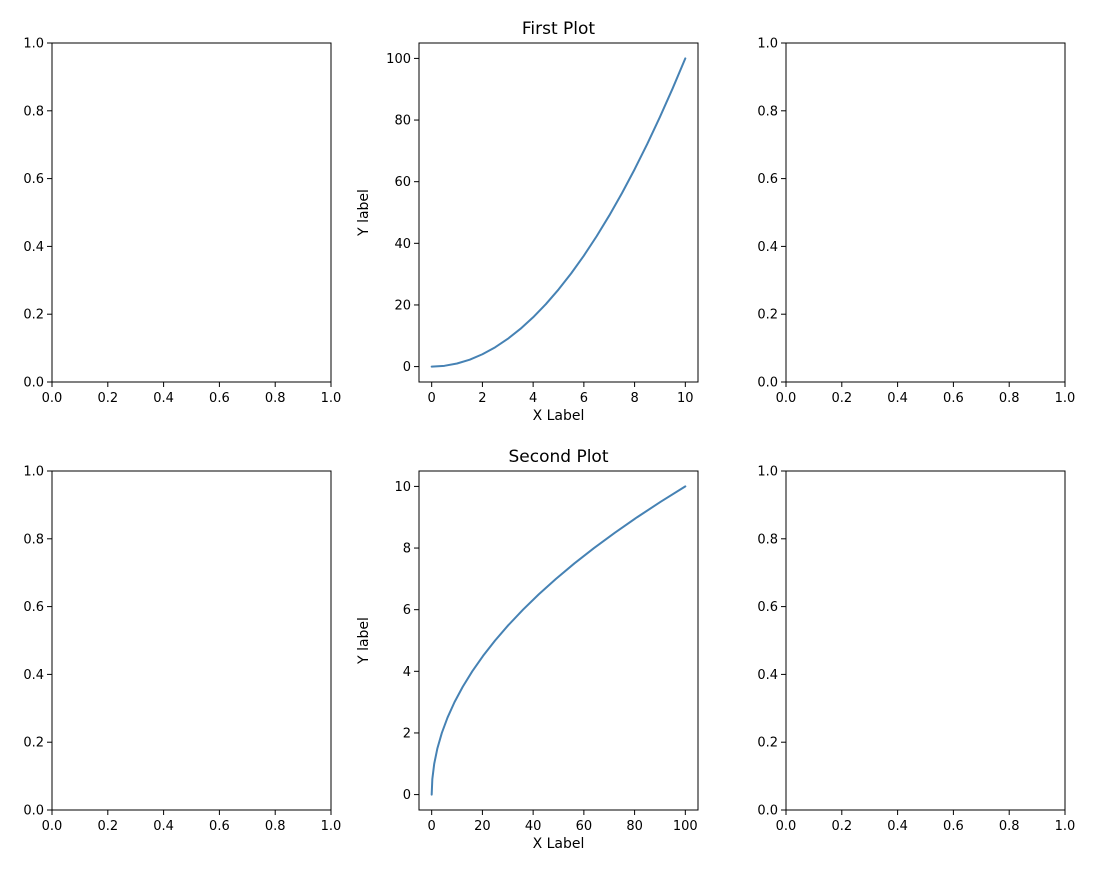 The image size is (1100, 878). What do you see at coordinates (407, 610) in the screenshot?
I see `y-tick-label: 6` at bounding box center [407, 610].